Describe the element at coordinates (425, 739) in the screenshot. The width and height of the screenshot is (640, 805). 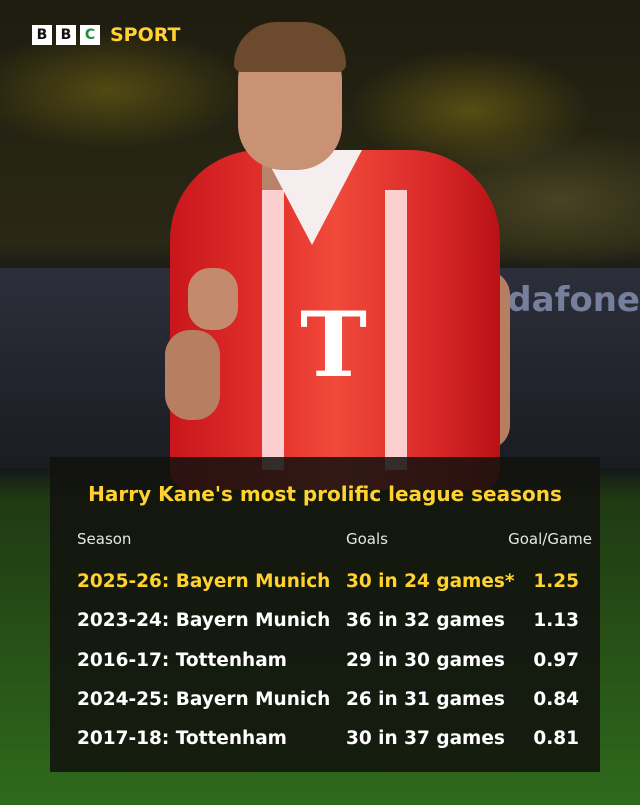
I see `goals-cell: 30 in 37 games` at that location.